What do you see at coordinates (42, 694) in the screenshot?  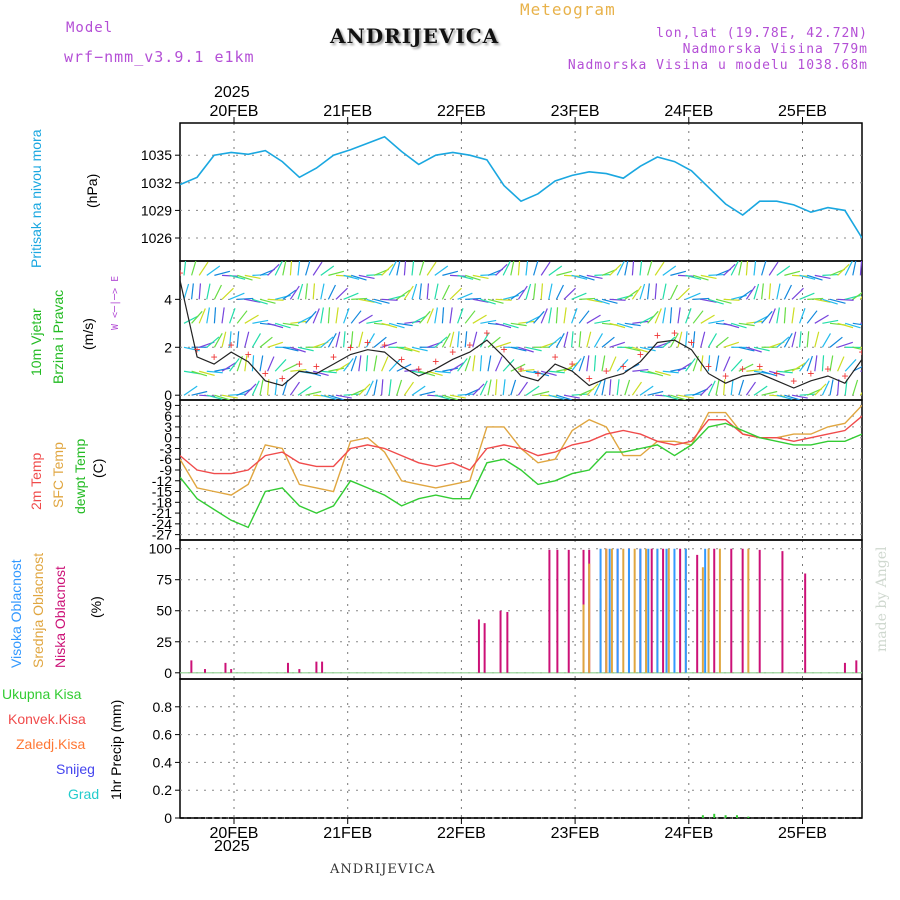 I see `legend-total-rain: Ukupna Kisa` at bounding box center [42, 694].